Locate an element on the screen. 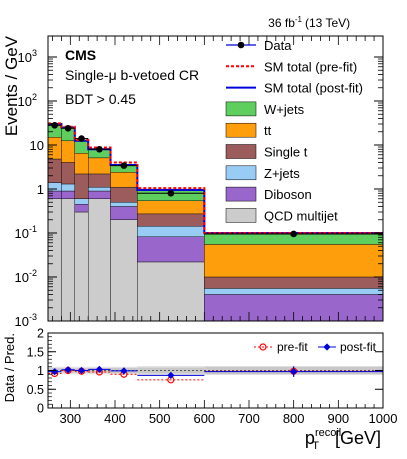  main-y-tick-label-3: 1 is located at coordinates (40, 189).